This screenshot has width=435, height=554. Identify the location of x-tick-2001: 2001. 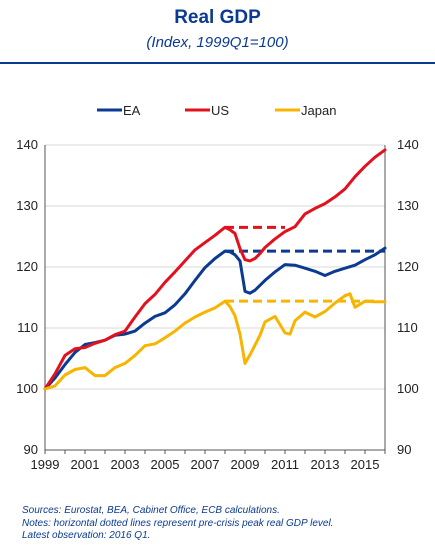
(85, 464).